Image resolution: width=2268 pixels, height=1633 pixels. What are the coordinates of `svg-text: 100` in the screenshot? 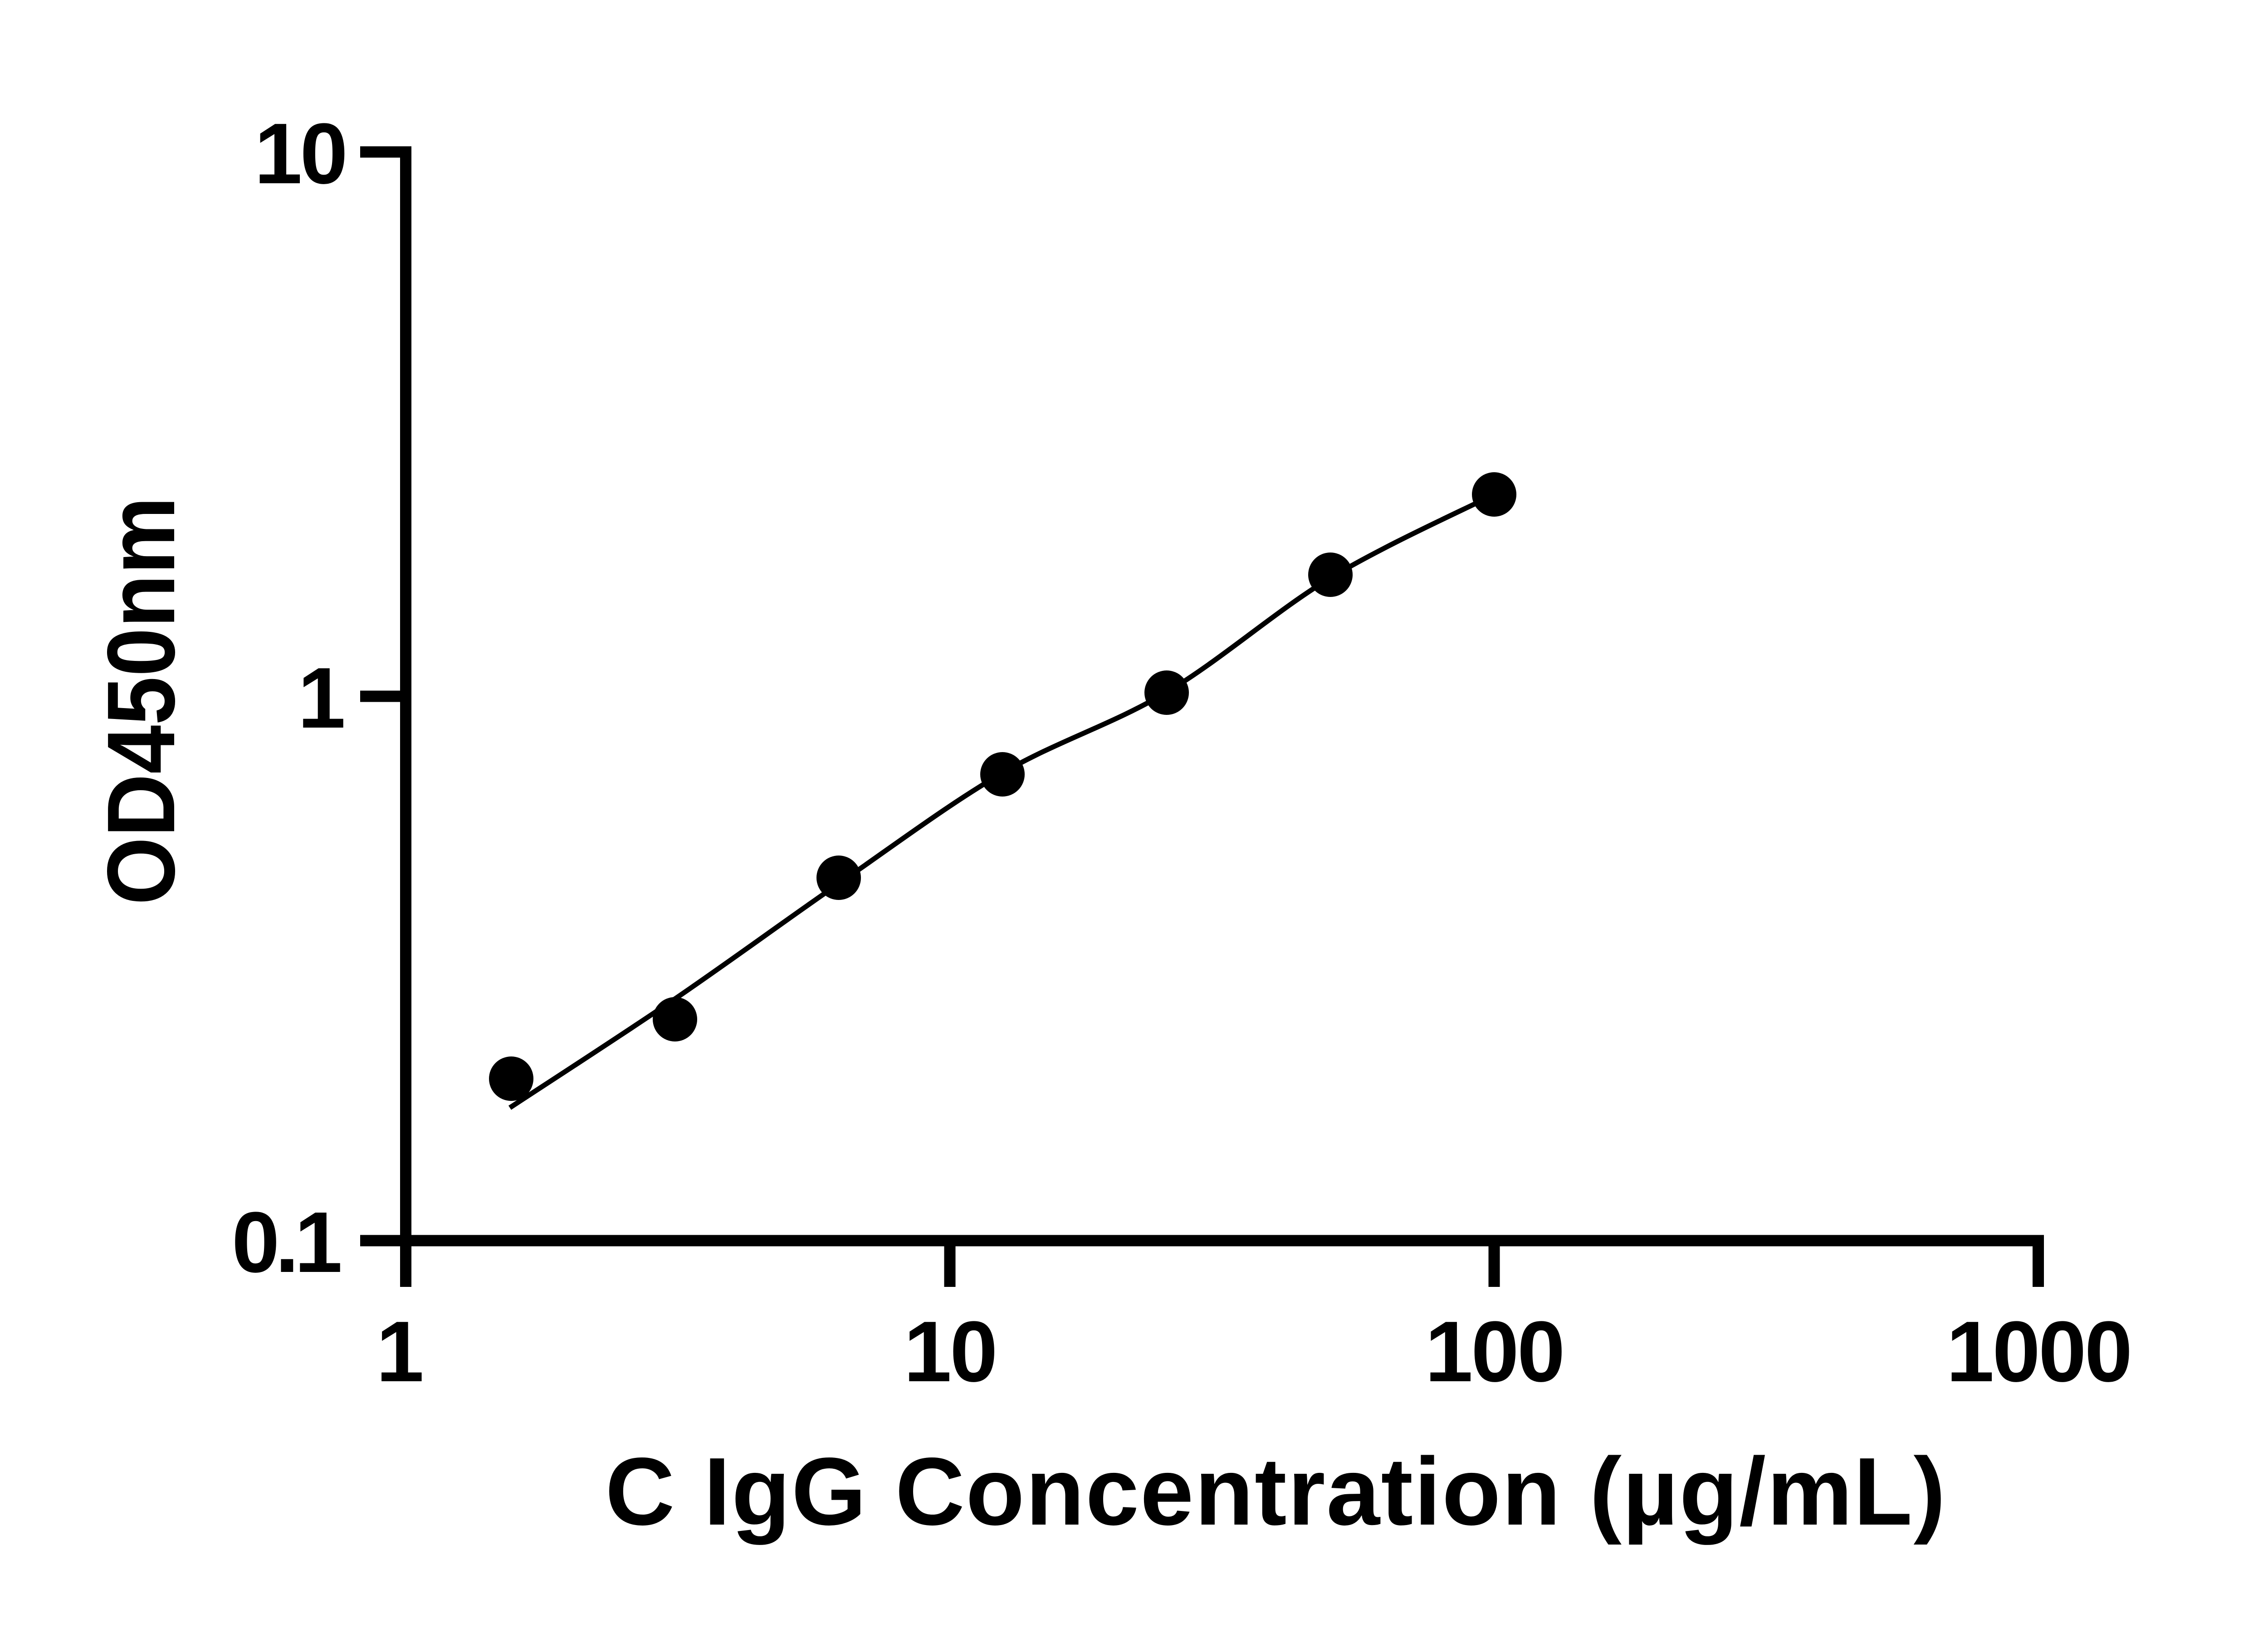 It's located at (1494, 1352).